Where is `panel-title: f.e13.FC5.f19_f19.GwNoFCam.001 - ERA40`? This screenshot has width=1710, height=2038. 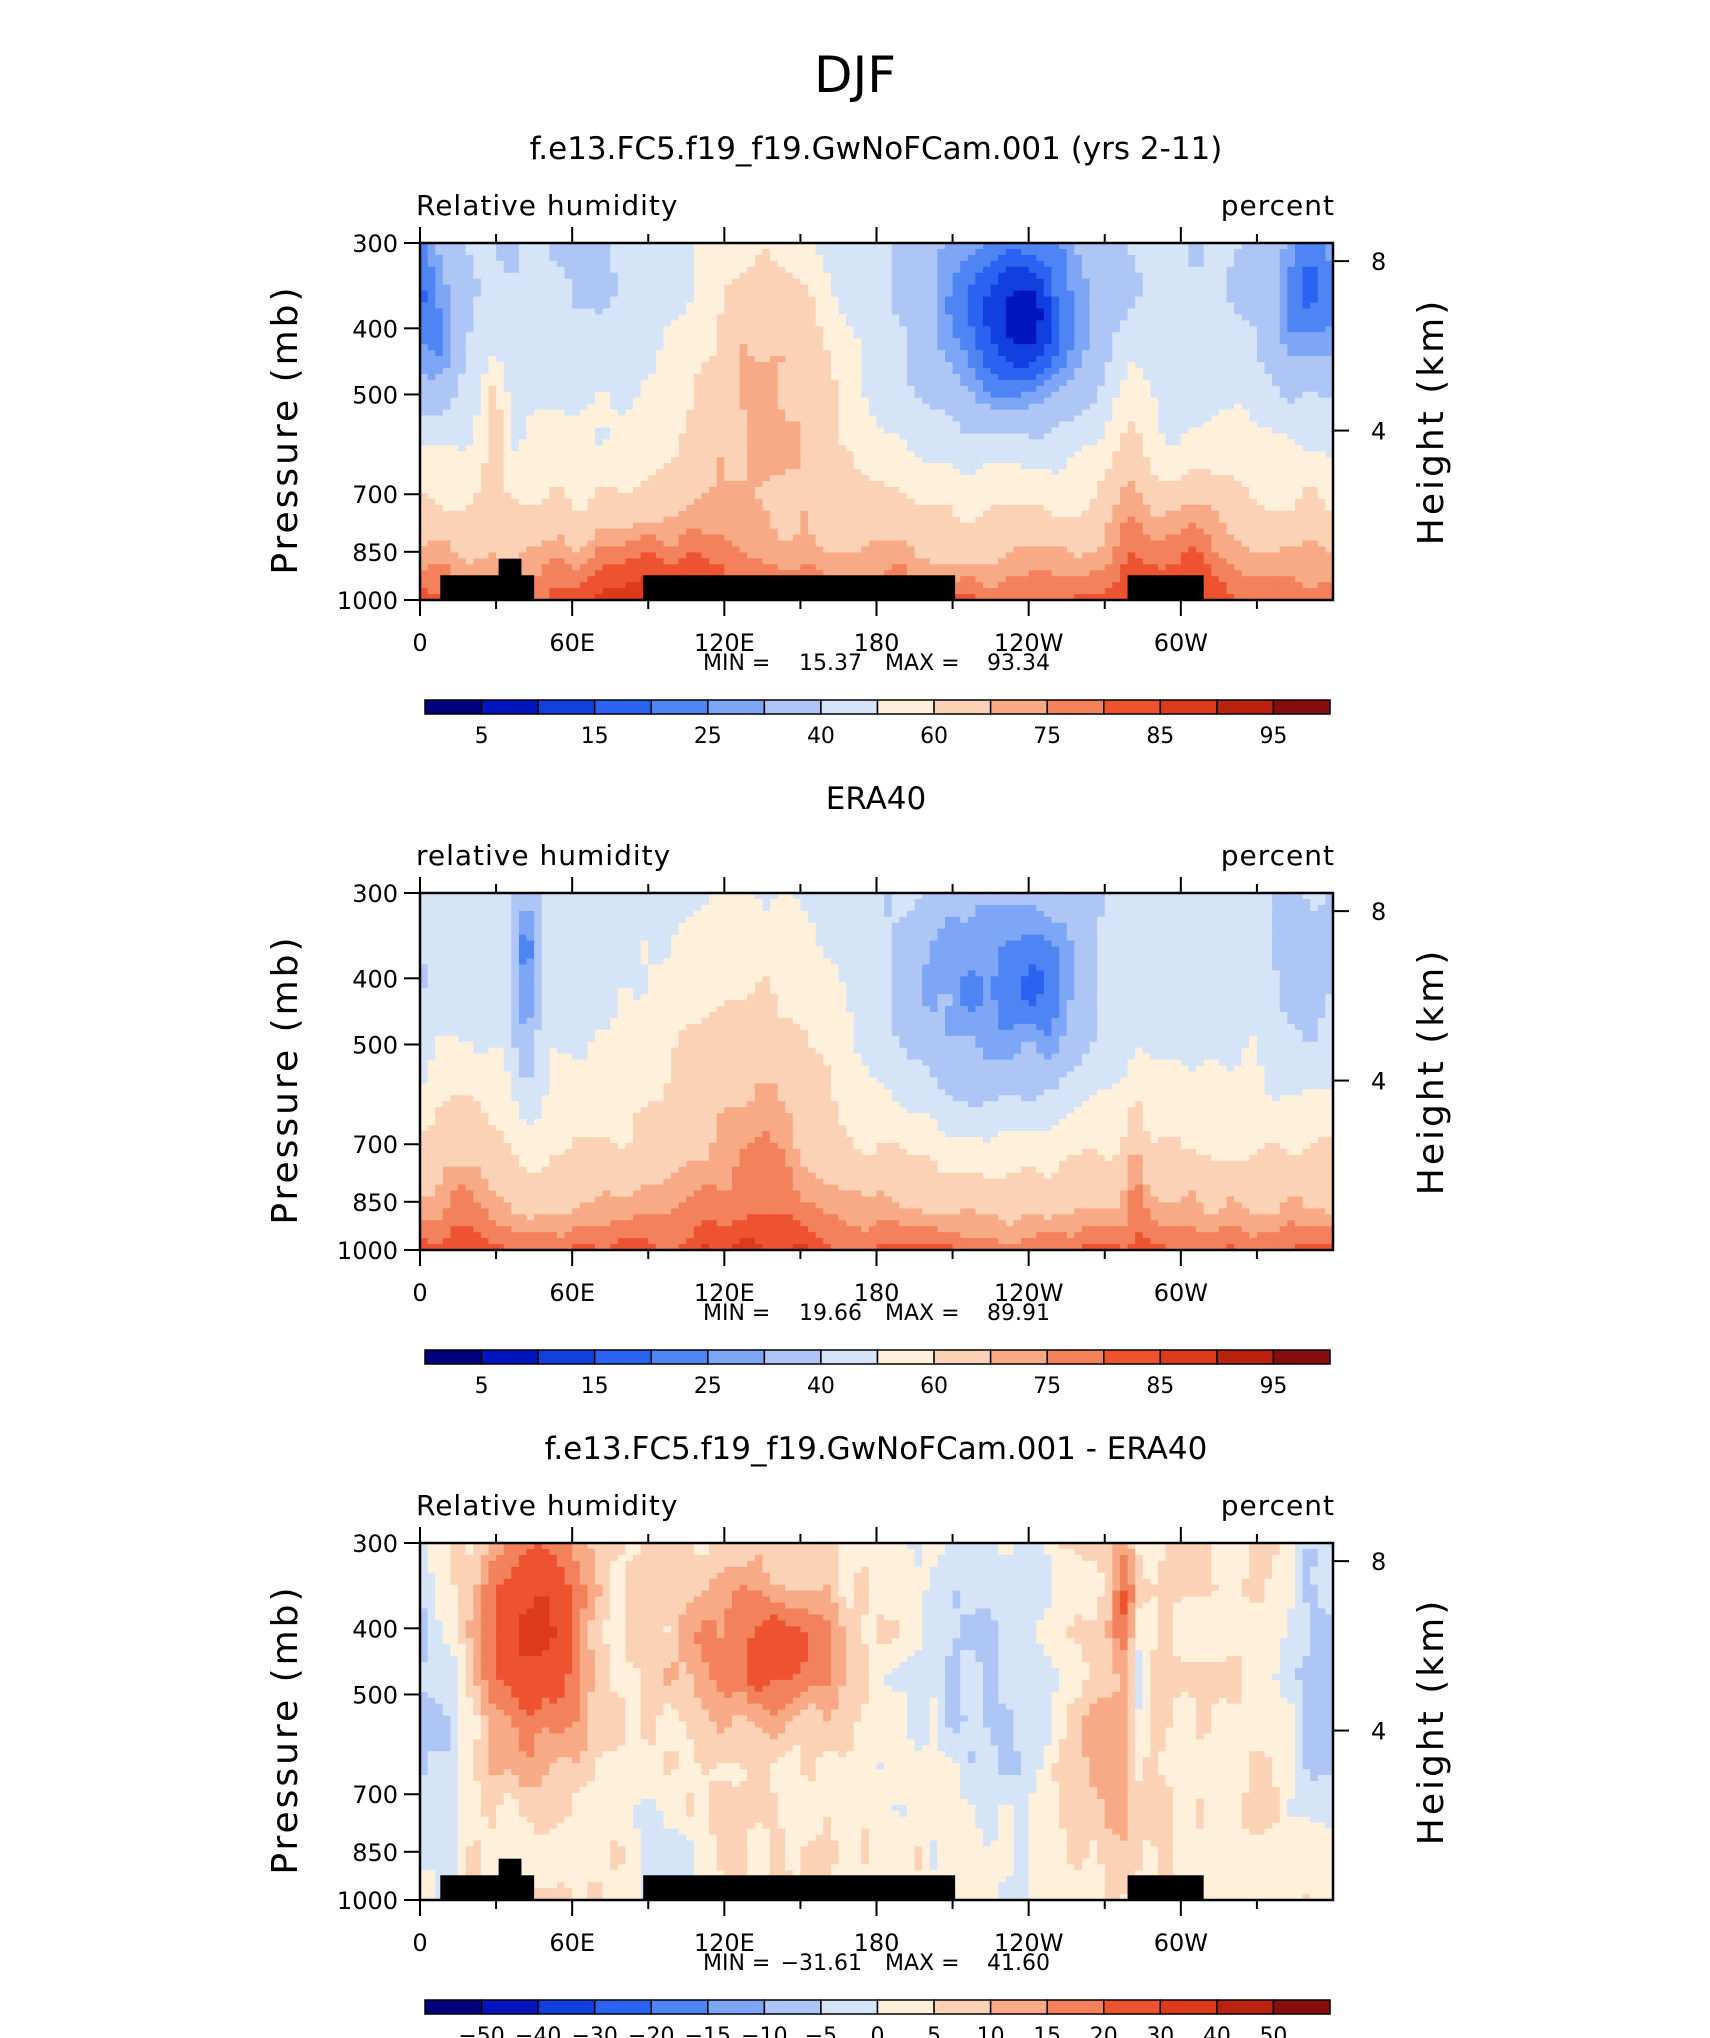
panel-title: f.e13.FC5.f19_f19.GwNoFCam.001 - ERA40 is located at coordinates (876, 1449).